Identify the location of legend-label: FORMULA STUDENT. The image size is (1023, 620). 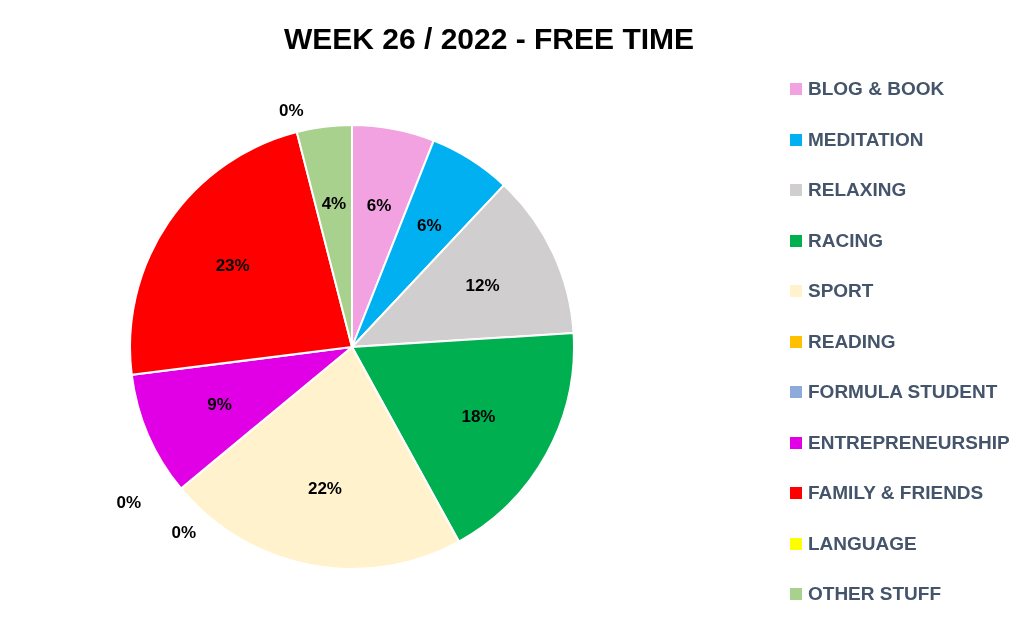
(903, 392).